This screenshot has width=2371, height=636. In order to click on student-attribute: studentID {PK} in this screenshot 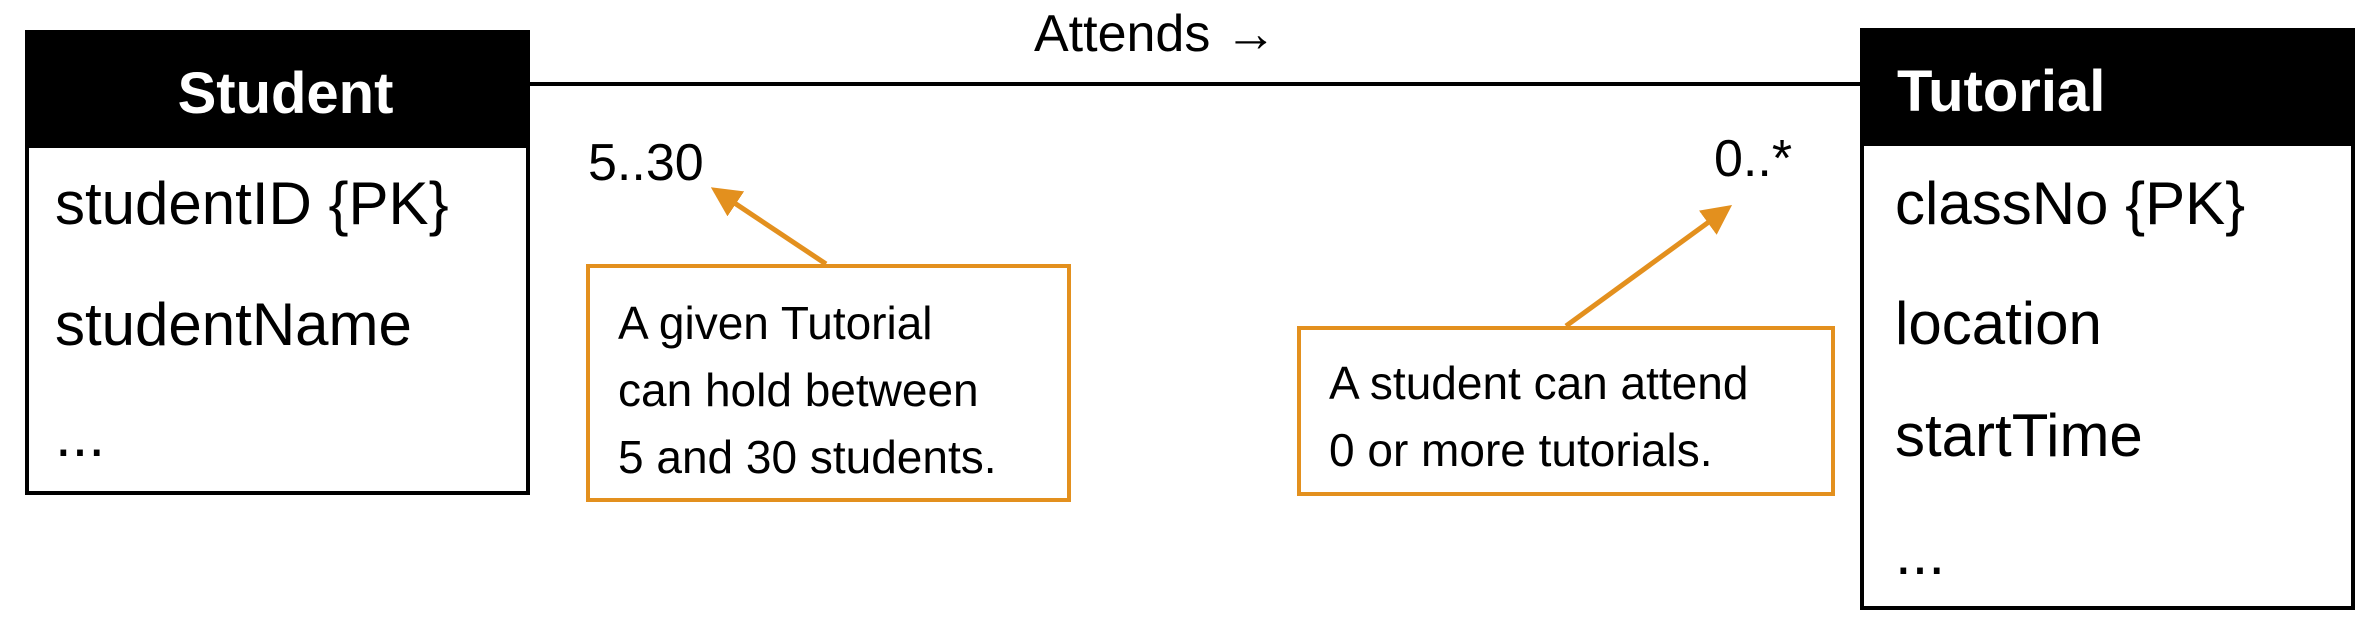, I will do `click(252, 203)`.